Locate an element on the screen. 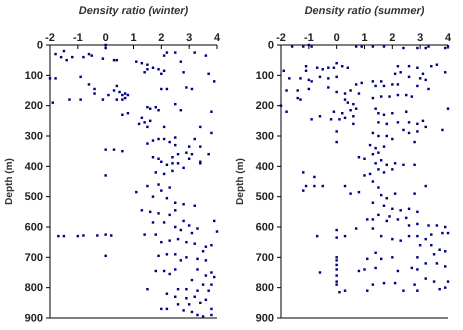  x-axis-title: Density ratio (winter) is located at coordinates (133, 11).